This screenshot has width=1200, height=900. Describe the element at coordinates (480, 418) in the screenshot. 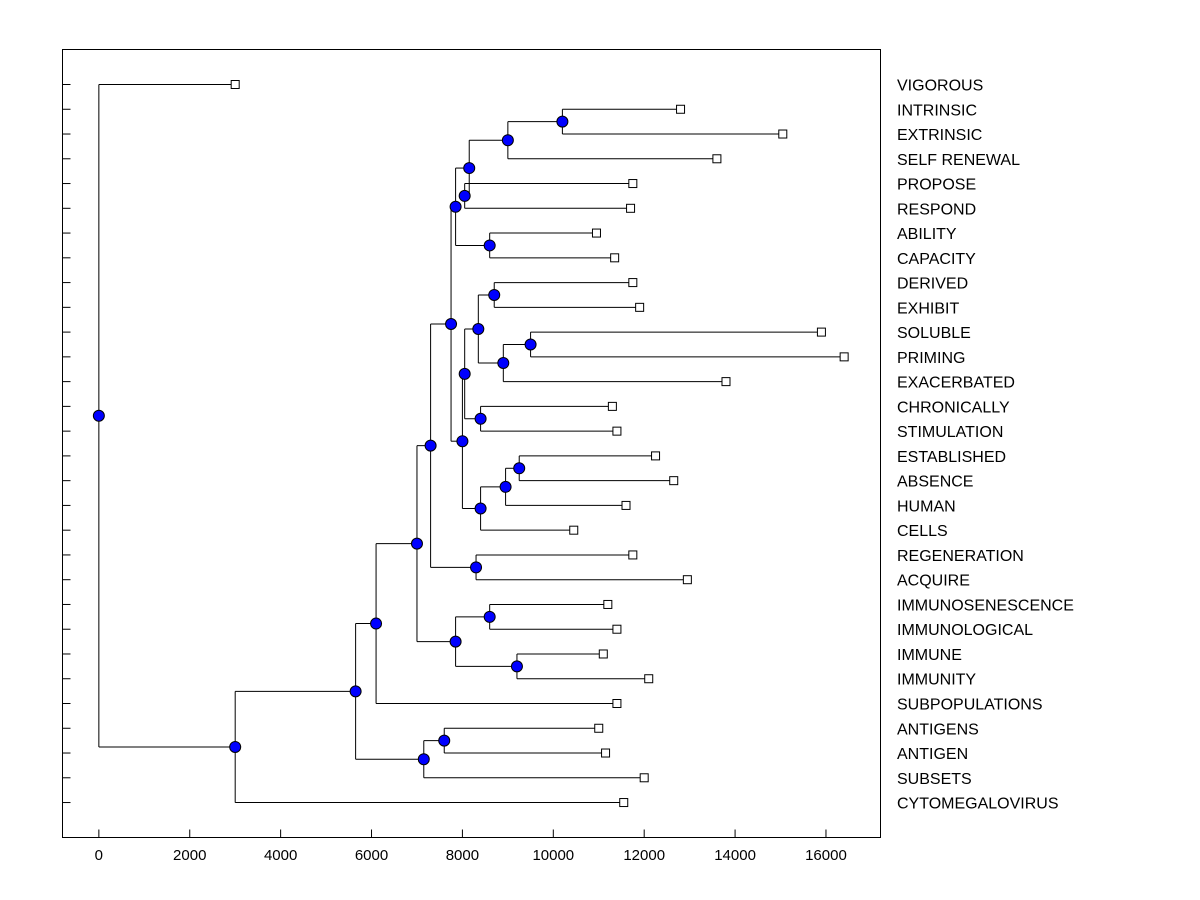

I see `node-marker-n11` at that location.